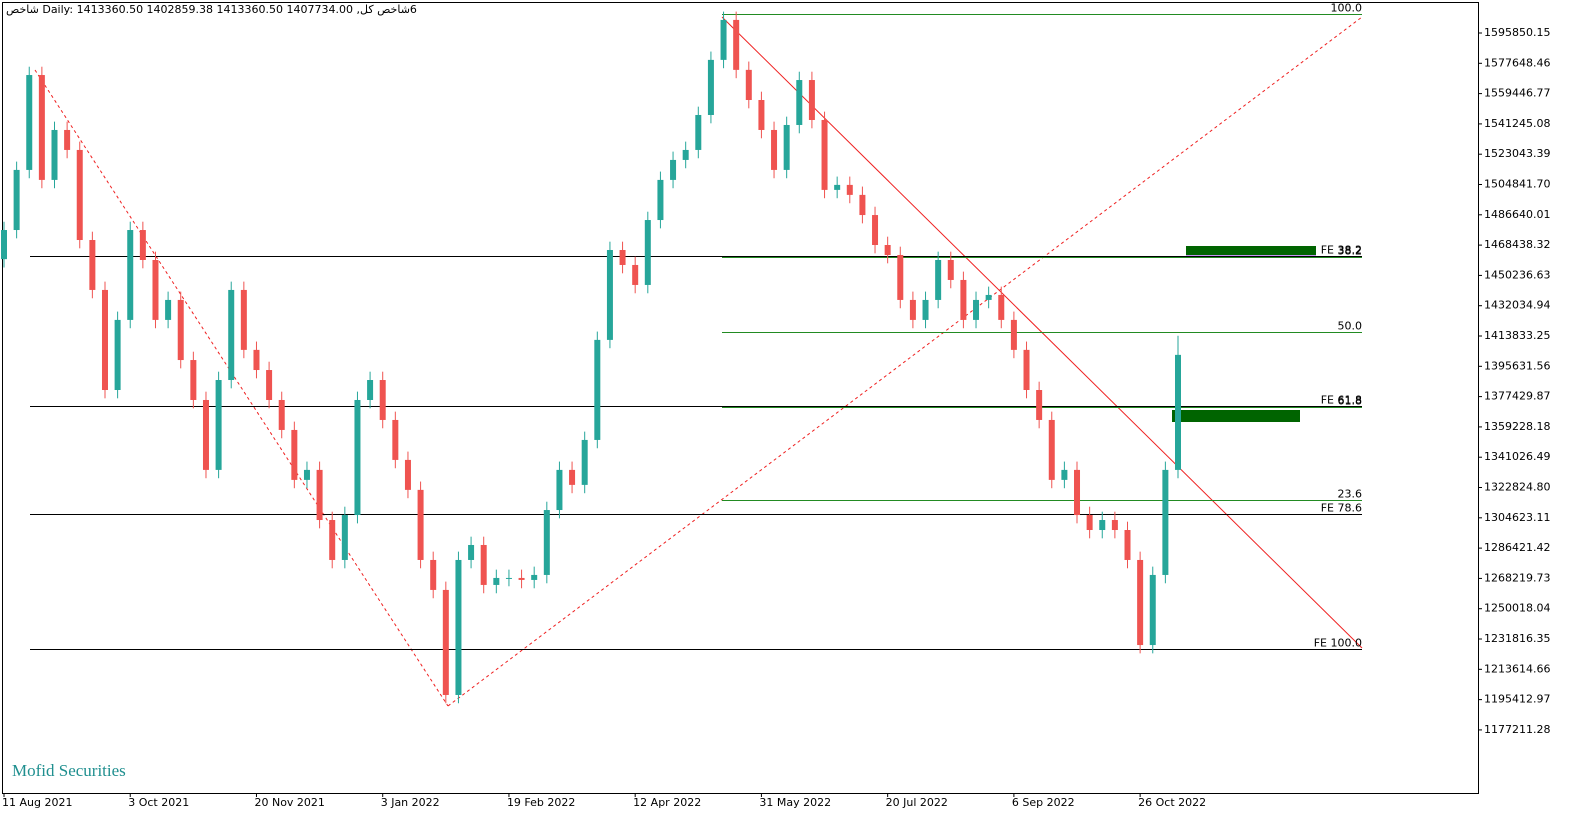 The width and height of the screenshot is (1589, 826). Describe the element at coordinates (410, 802) in the screenshot. I see `x-tick-label: 3 Jan 2022` at that location.